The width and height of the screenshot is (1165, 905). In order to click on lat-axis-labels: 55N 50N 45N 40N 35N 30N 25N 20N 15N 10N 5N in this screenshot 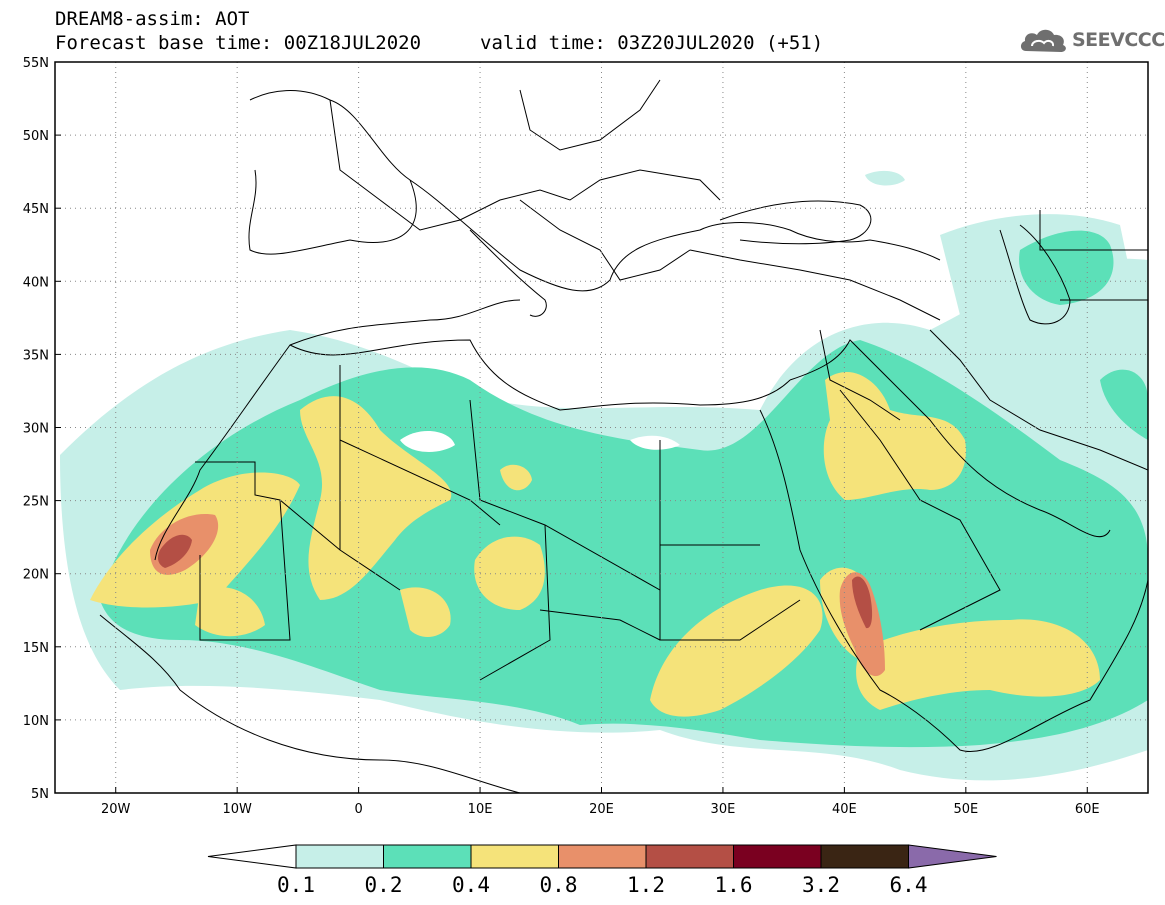, I will do `click(36, 429)`.